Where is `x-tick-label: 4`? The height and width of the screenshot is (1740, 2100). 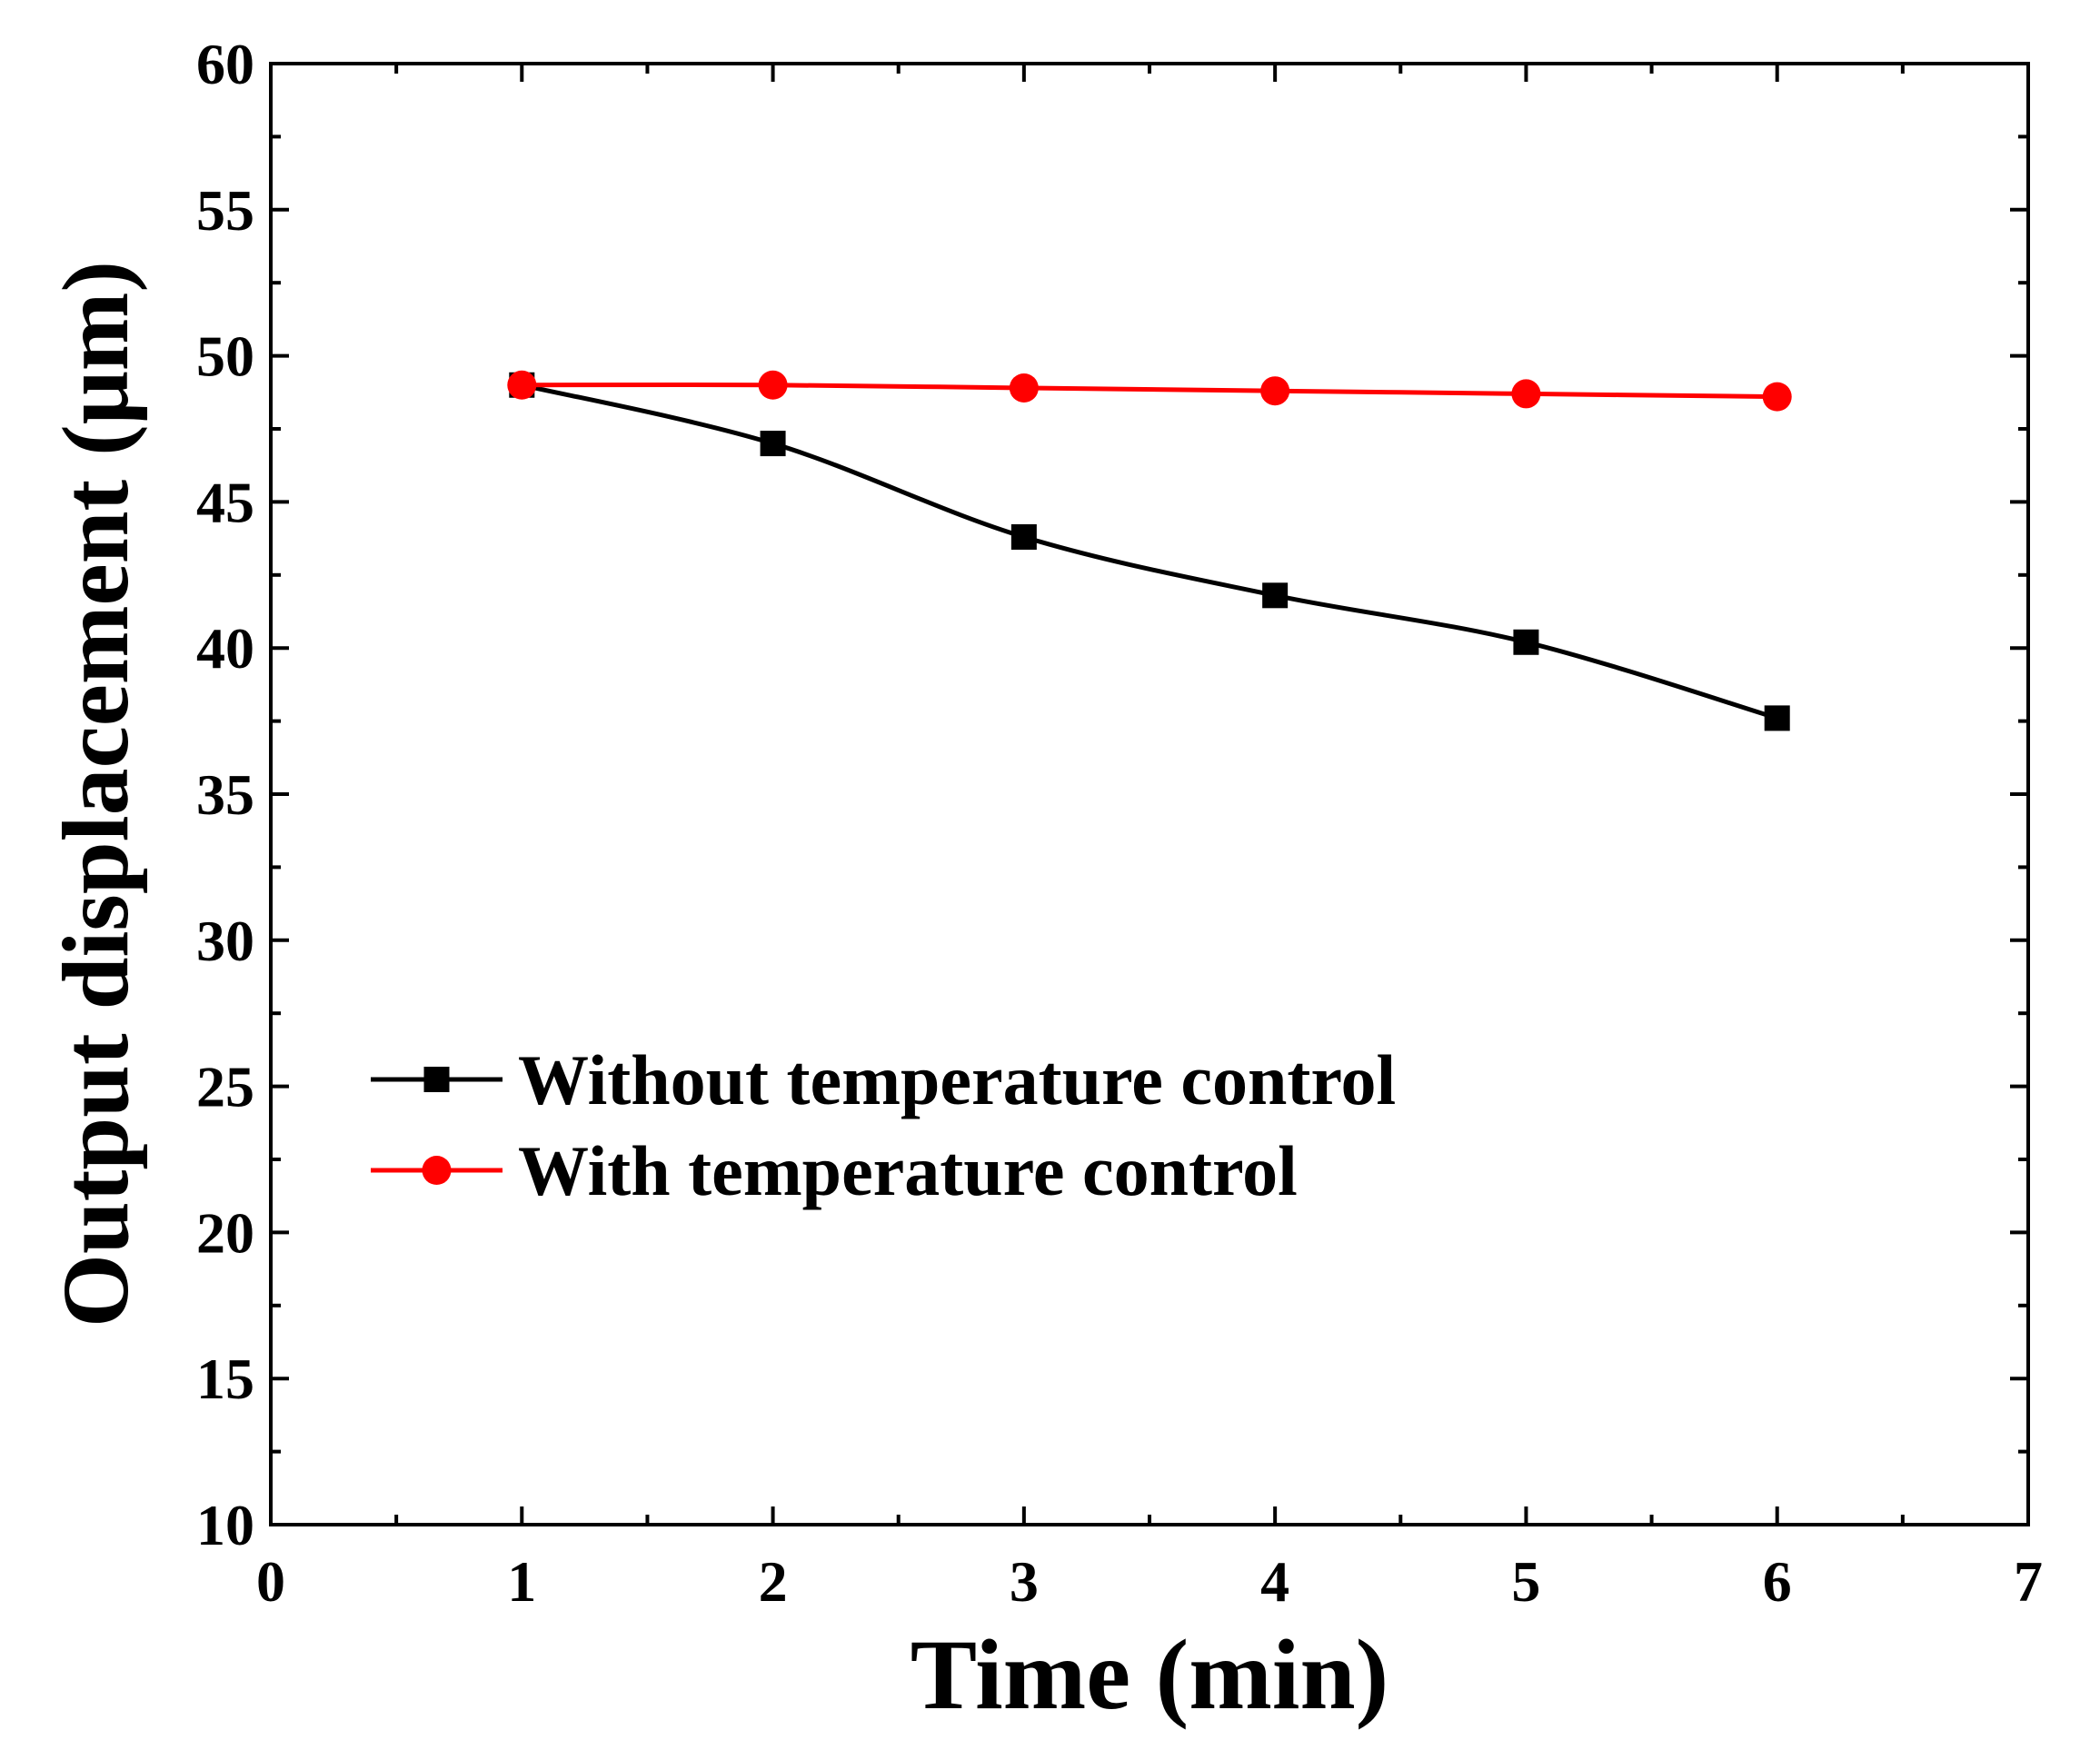
x-tick-label: 4 is located at coordinates (1274, 1582).